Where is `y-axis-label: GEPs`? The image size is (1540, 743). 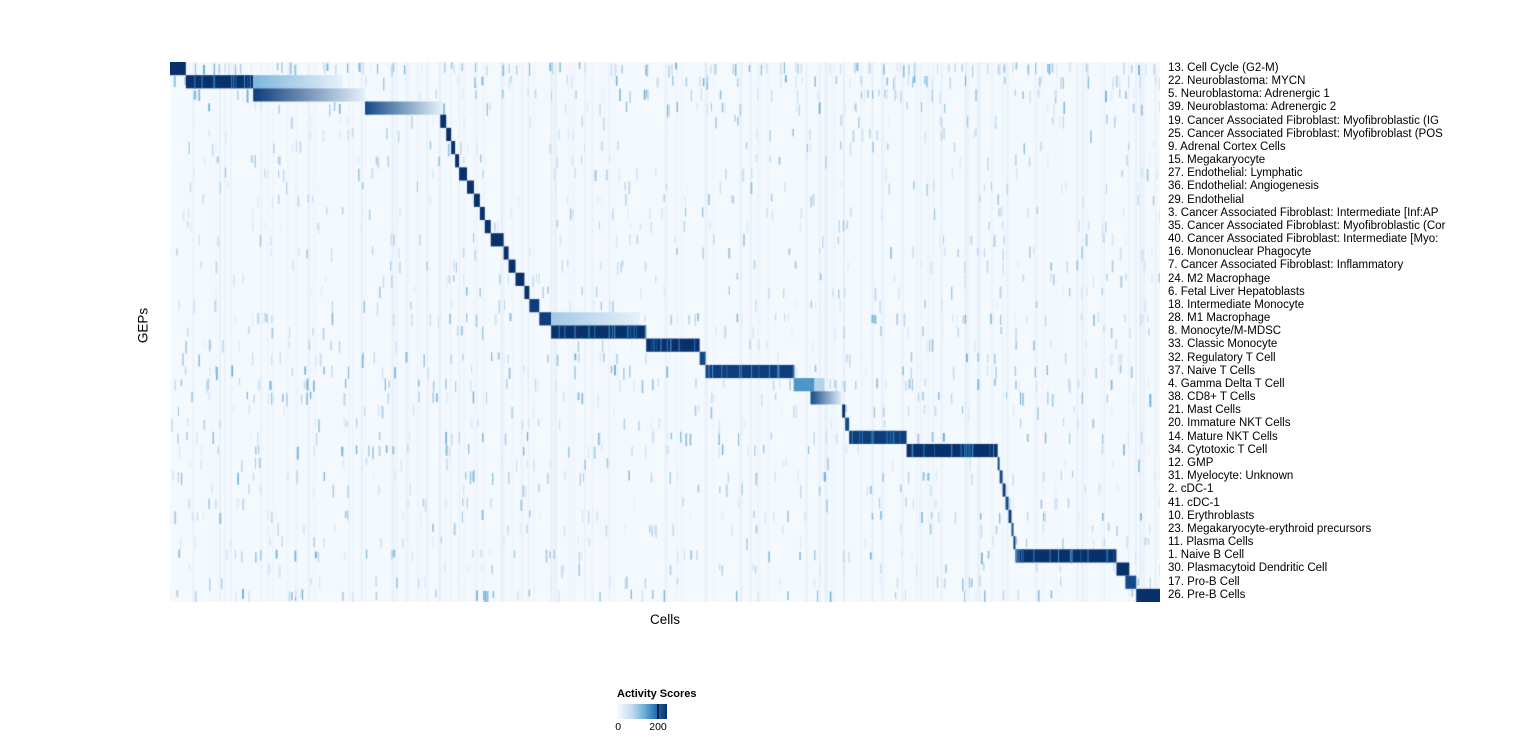 y-axis-label: GEPs is located at coordinates (143, 325).